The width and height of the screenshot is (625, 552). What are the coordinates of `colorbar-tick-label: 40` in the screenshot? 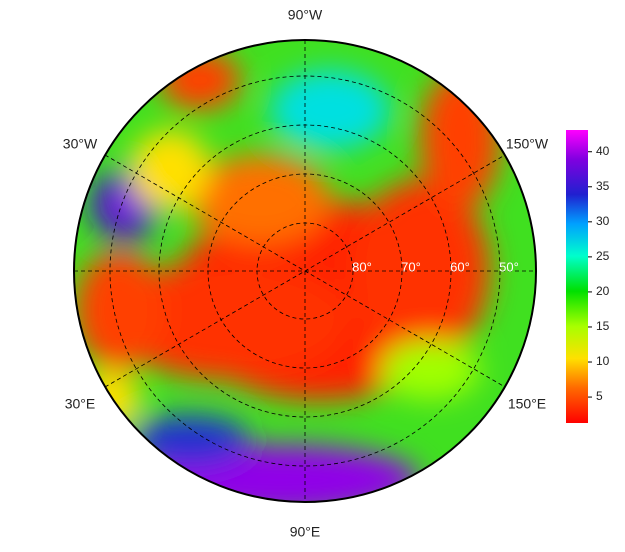 It's located at (603, 151).